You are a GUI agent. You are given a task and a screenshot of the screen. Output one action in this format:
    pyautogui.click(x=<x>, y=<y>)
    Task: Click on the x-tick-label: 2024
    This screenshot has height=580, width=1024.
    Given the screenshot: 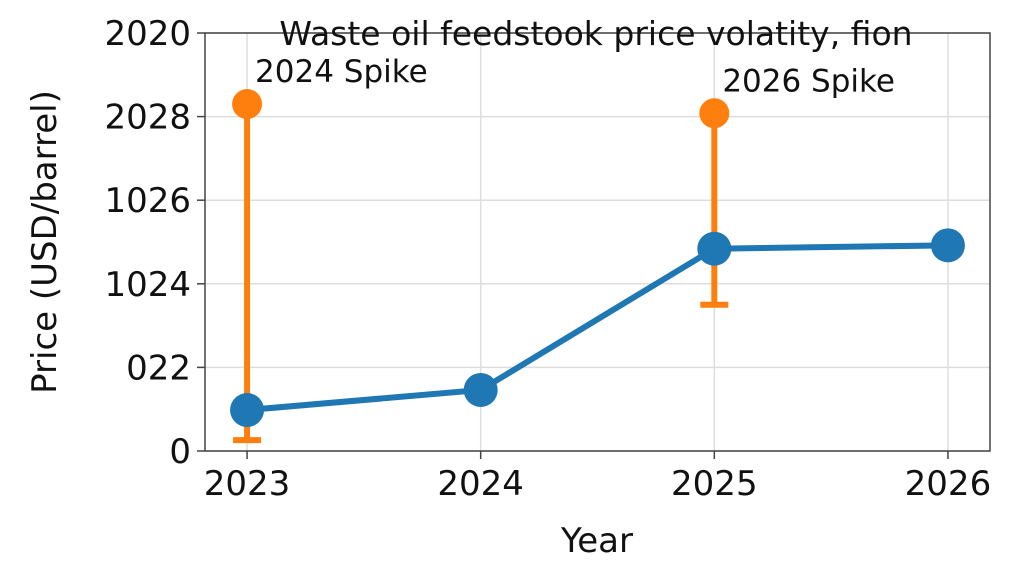 What is the action you would take?
    pyautogui.click(x=480, y=484)
    